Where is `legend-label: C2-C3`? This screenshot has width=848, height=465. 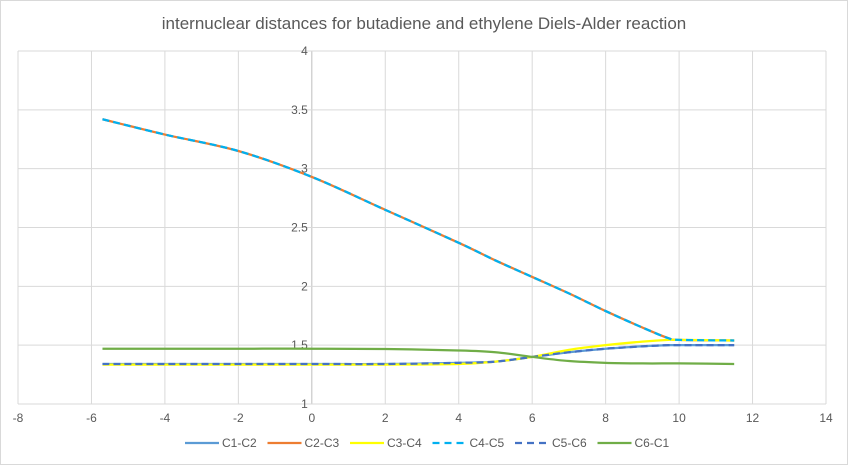
legend-label: C2-C3 is located at coordinates (322, 443).